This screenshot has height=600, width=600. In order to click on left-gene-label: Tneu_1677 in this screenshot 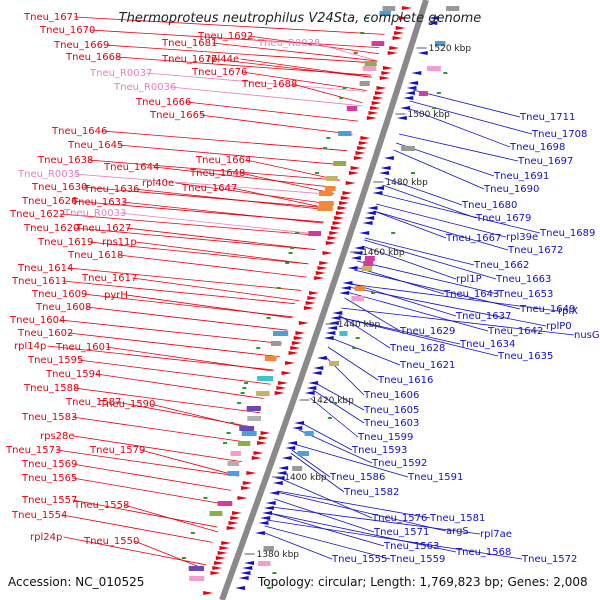, I will do `click(189, 59)`.